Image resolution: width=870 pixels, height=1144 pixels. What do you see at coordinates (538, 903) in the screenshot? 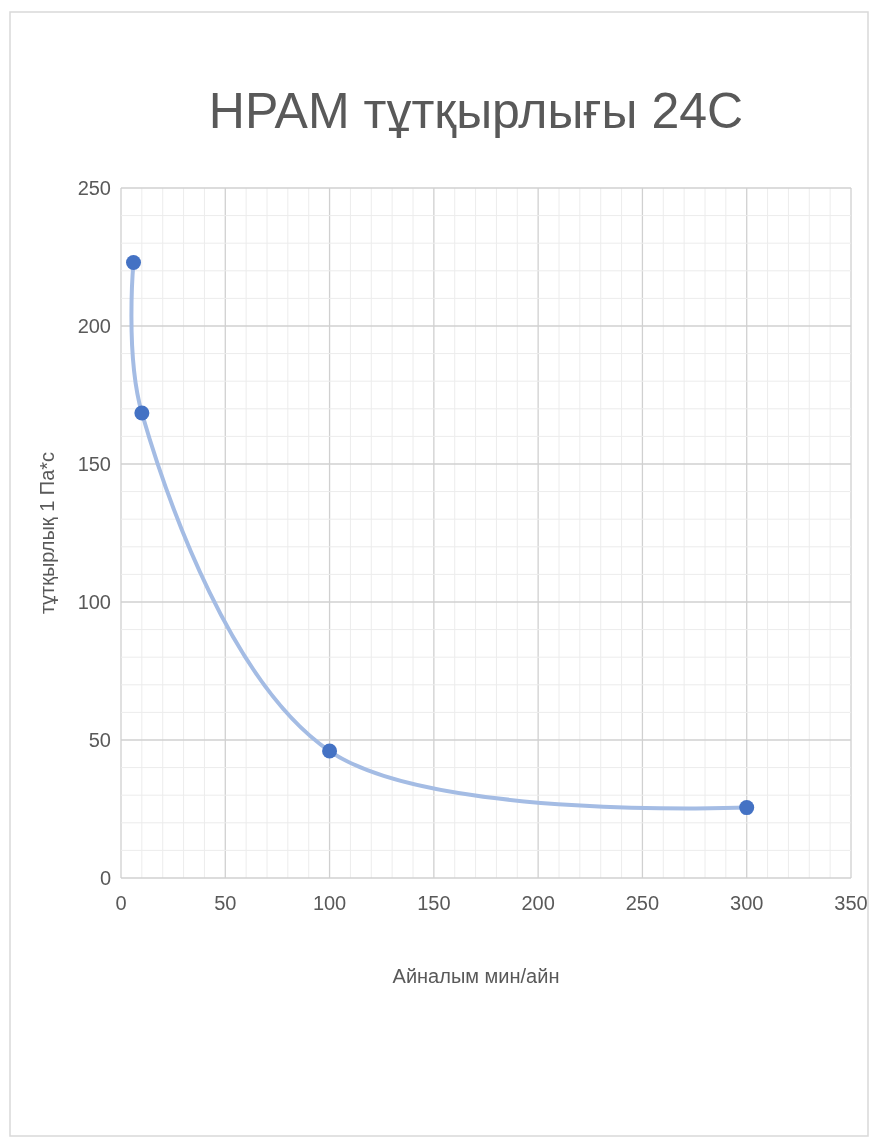
I see `x-tick-label: 200` at bounding box center [538, 903].